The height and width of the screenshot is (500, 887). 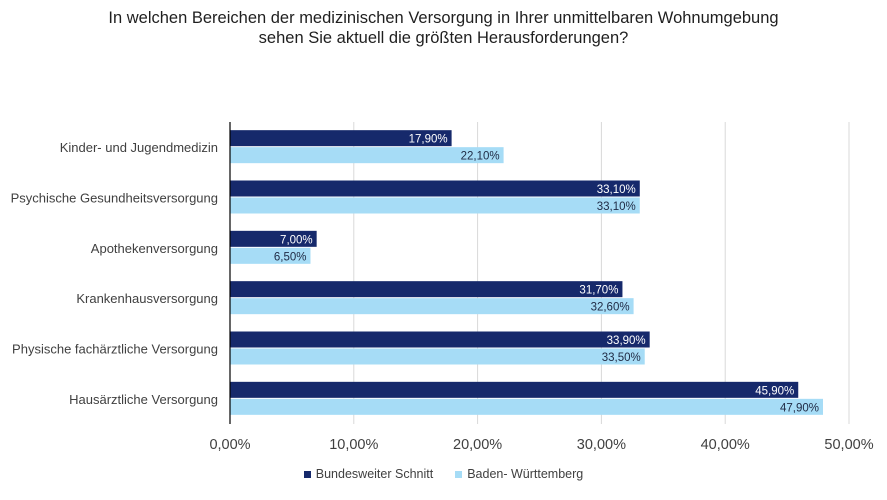 I want to click on legend-item-baden-wuerttemberg: Baden- Württemberg, so click(x=519, y=474).